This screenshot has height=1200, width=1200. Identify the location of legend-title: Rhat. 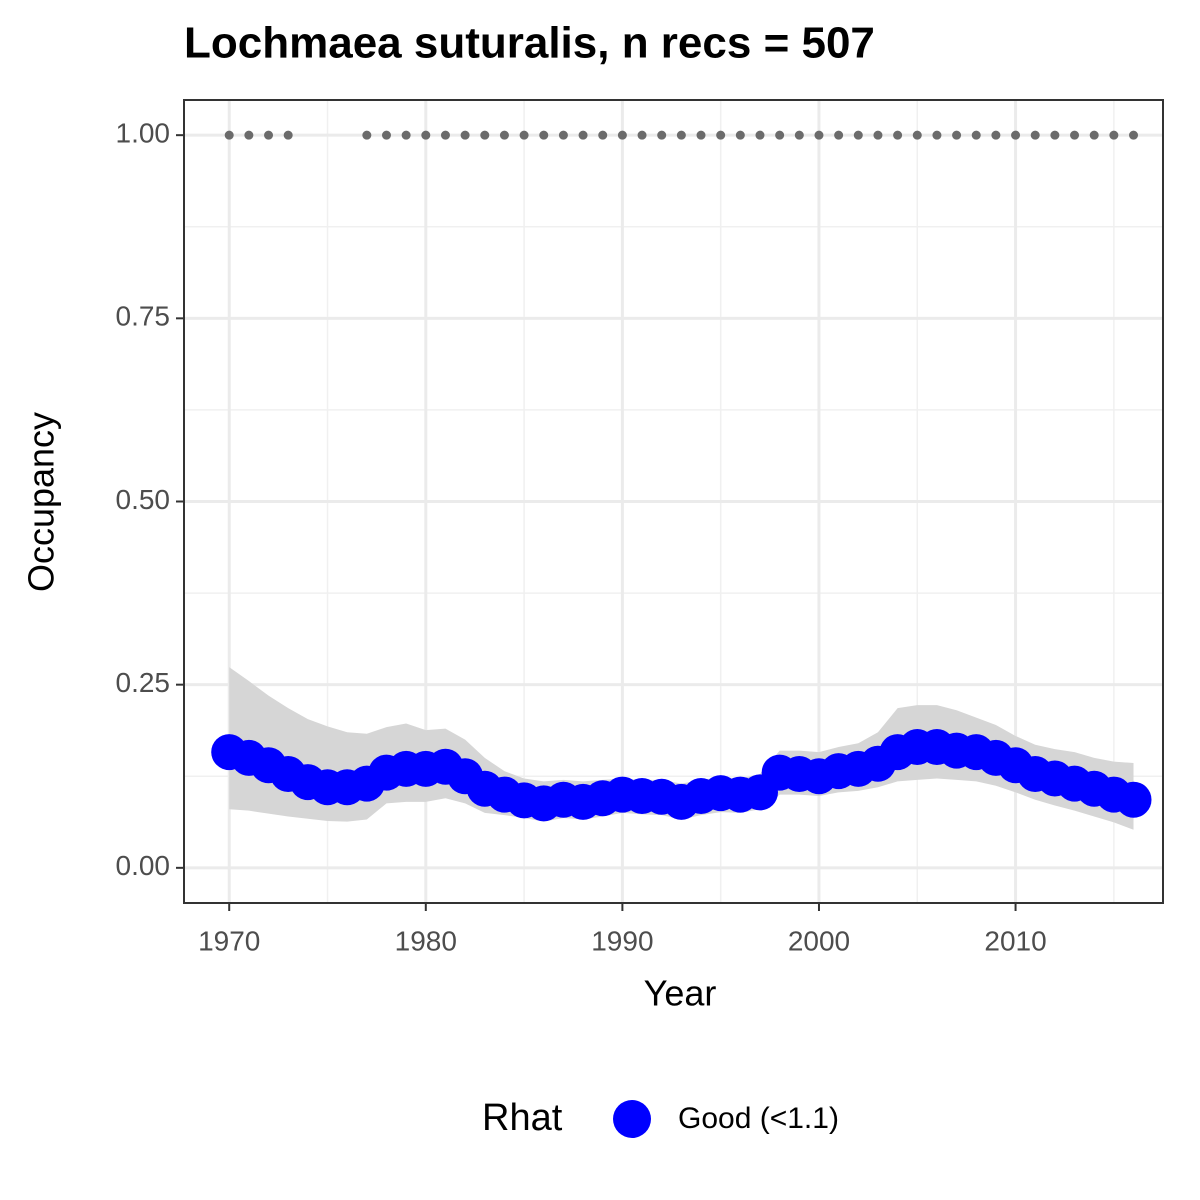
(522, 1118).